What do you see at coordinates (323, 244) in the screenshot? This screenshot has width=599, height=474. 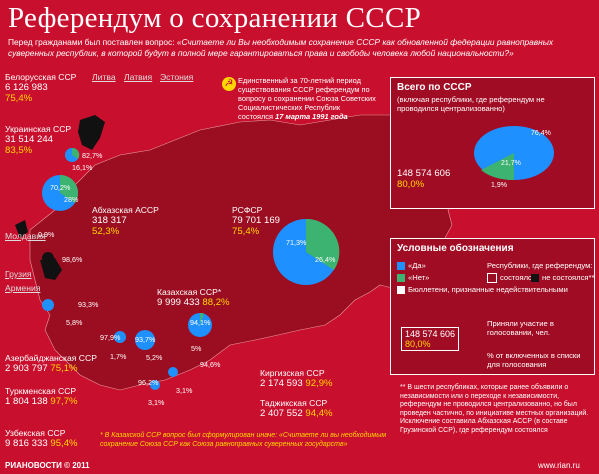 I see `rsfsr-pie-no` at bounding box center [323, 244].